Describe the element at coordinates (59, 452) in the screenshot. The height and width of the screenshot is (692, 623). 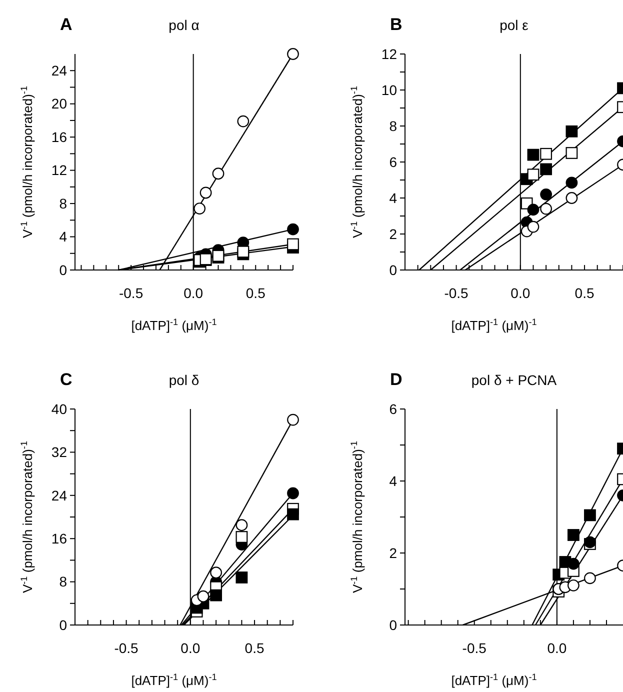
I see `y-tick-label: 32` at that location.